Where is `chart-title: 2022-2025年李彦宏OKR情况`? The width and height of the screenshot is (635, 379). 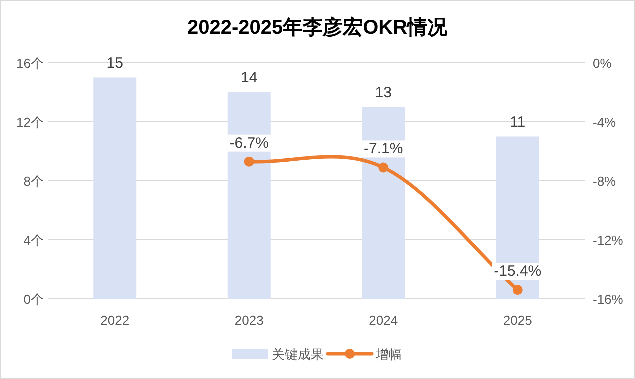 chart-title: 2022-2025年李彦宏OKR情况 is located at coordinates (318, 27).